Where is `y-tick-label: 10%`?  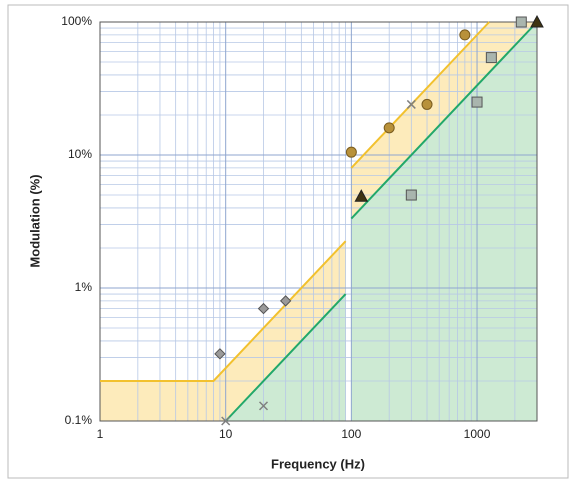 y-tick-label: 10% is located at coordinates (80, 154).